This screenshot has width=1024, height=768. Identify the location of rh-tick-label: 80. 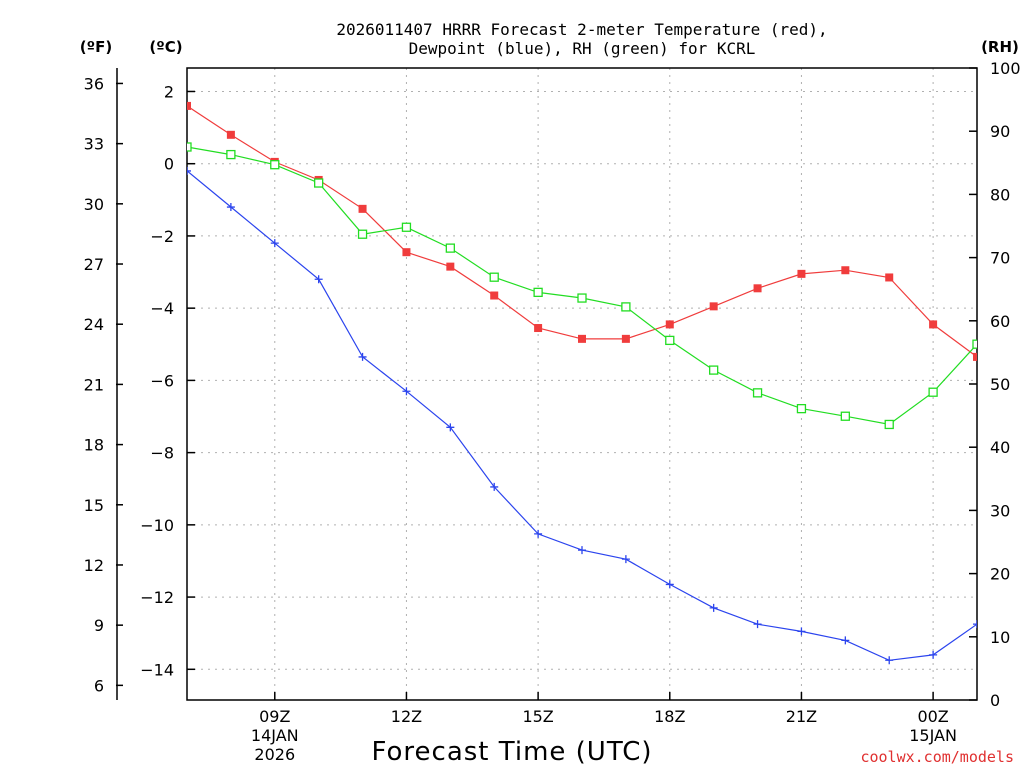
(1000, 194).